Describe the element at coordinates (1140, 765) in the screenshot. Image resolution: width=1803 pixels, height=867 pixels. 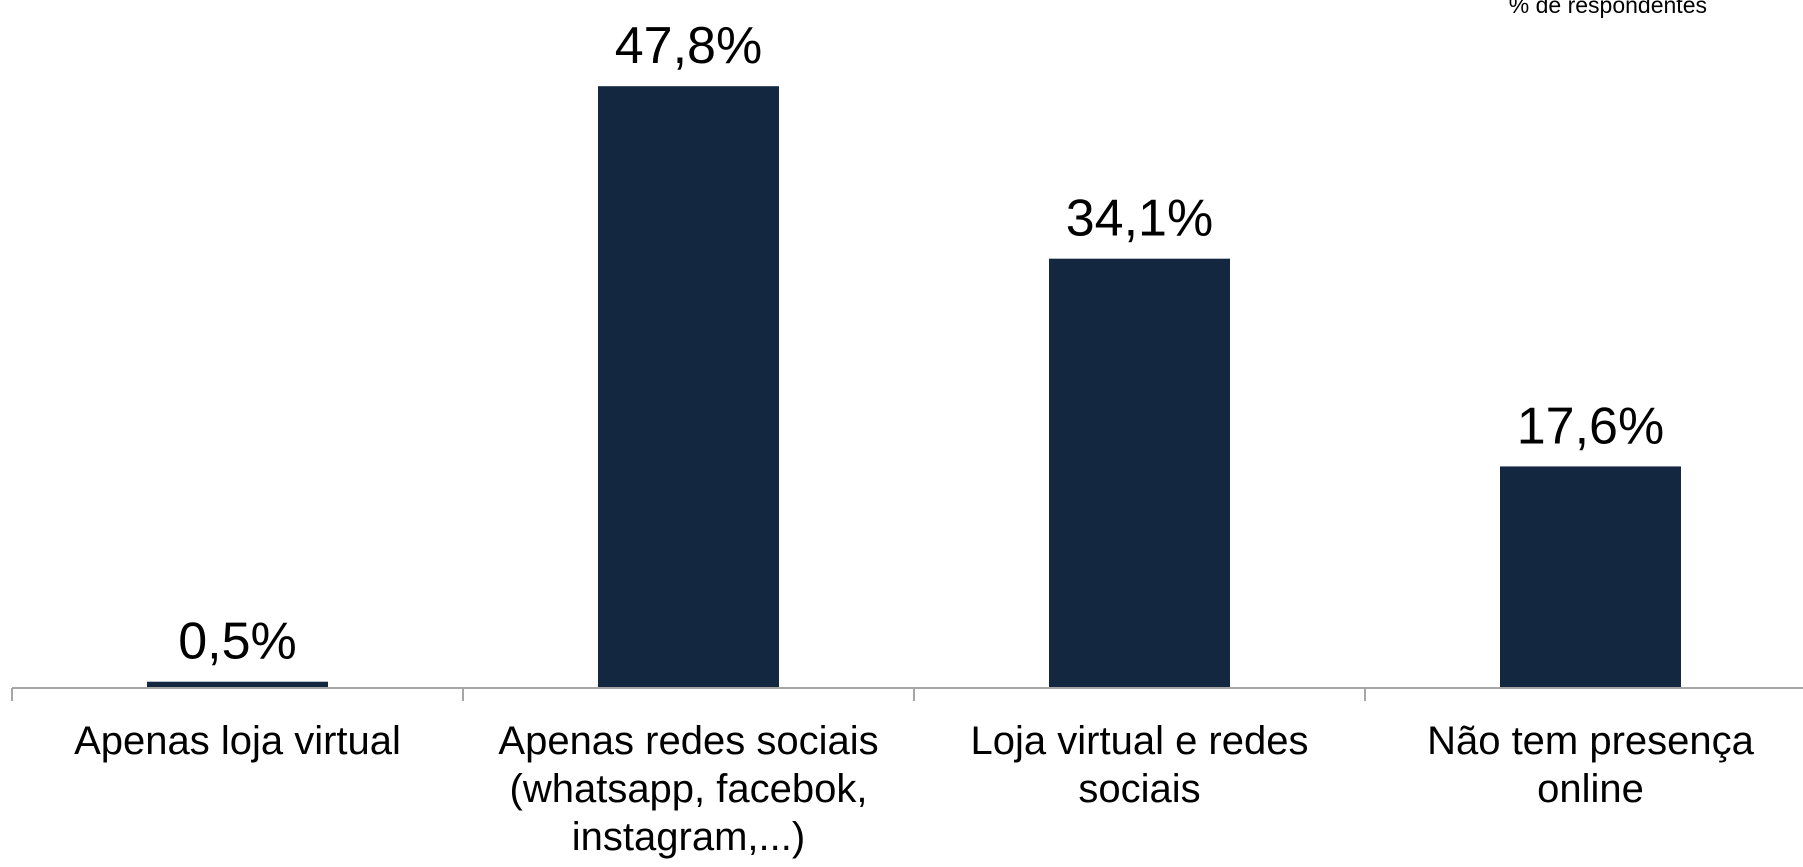
I see `category-label: Loja virtual e redes sociais` at that location.